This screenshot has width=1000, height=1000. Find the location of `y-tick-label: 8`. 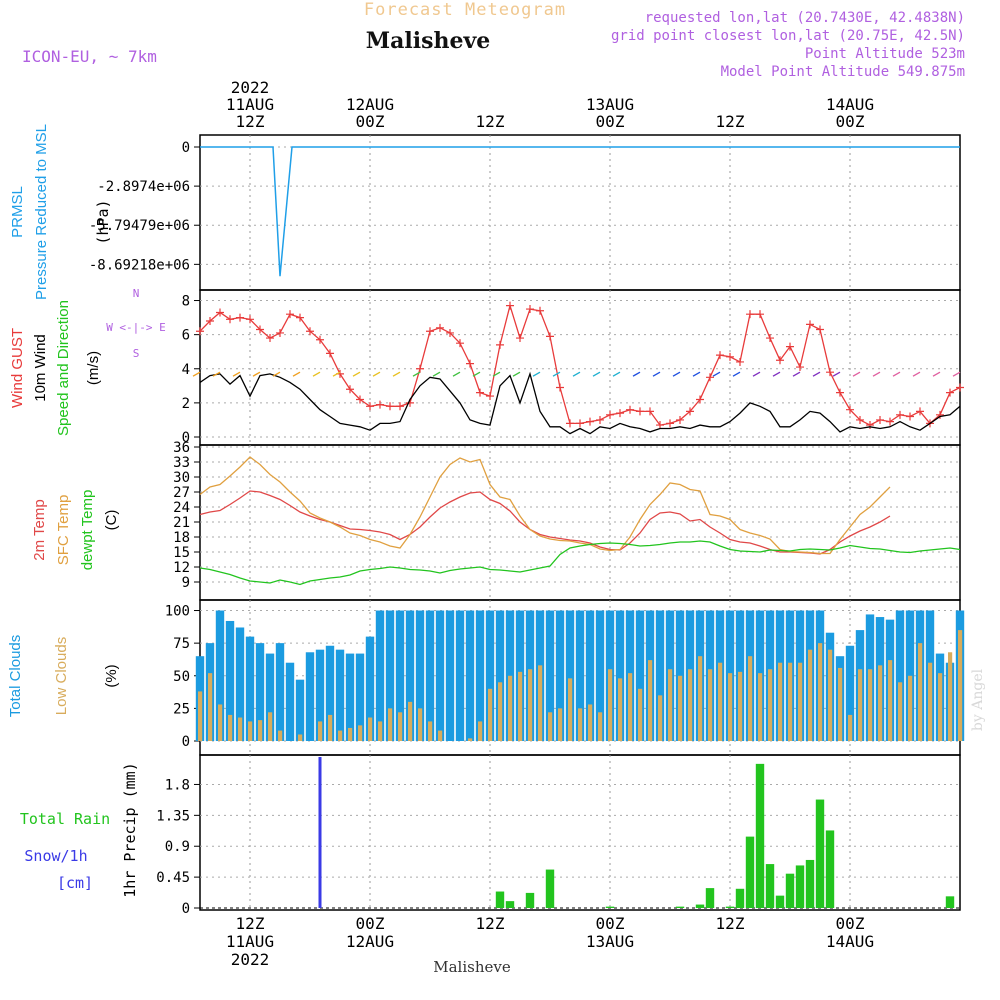

y-tick-label: 8 is located at coordinates (186, 302).